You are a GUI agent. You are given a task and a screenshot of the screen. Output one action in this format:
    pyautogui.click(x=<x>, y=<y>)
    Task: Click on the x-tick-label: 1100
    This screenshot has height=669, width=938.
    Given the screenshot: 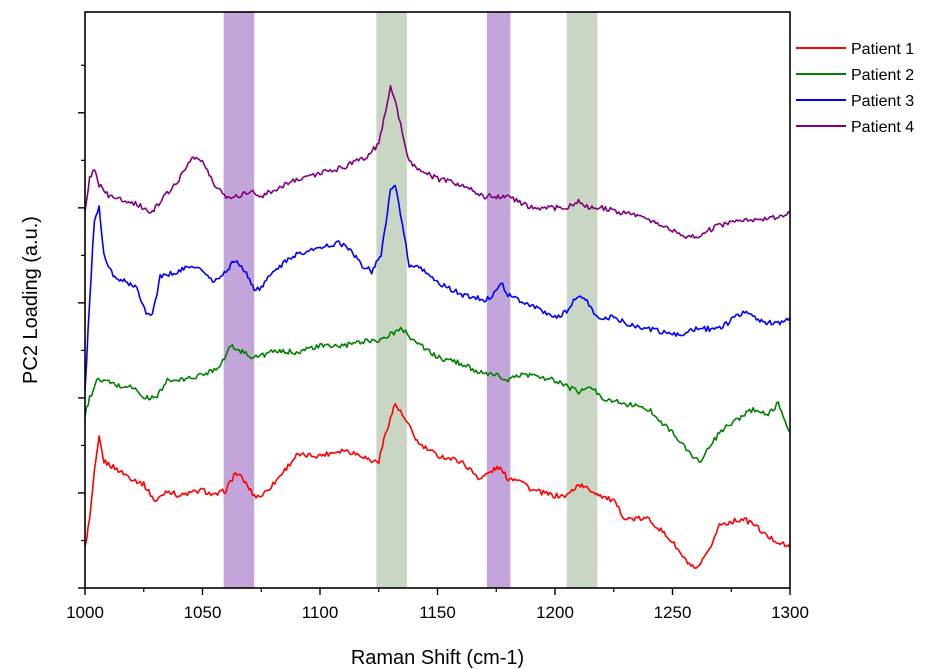 What is the action you would take?
    pyautogui.click(x=320, y=612)
    